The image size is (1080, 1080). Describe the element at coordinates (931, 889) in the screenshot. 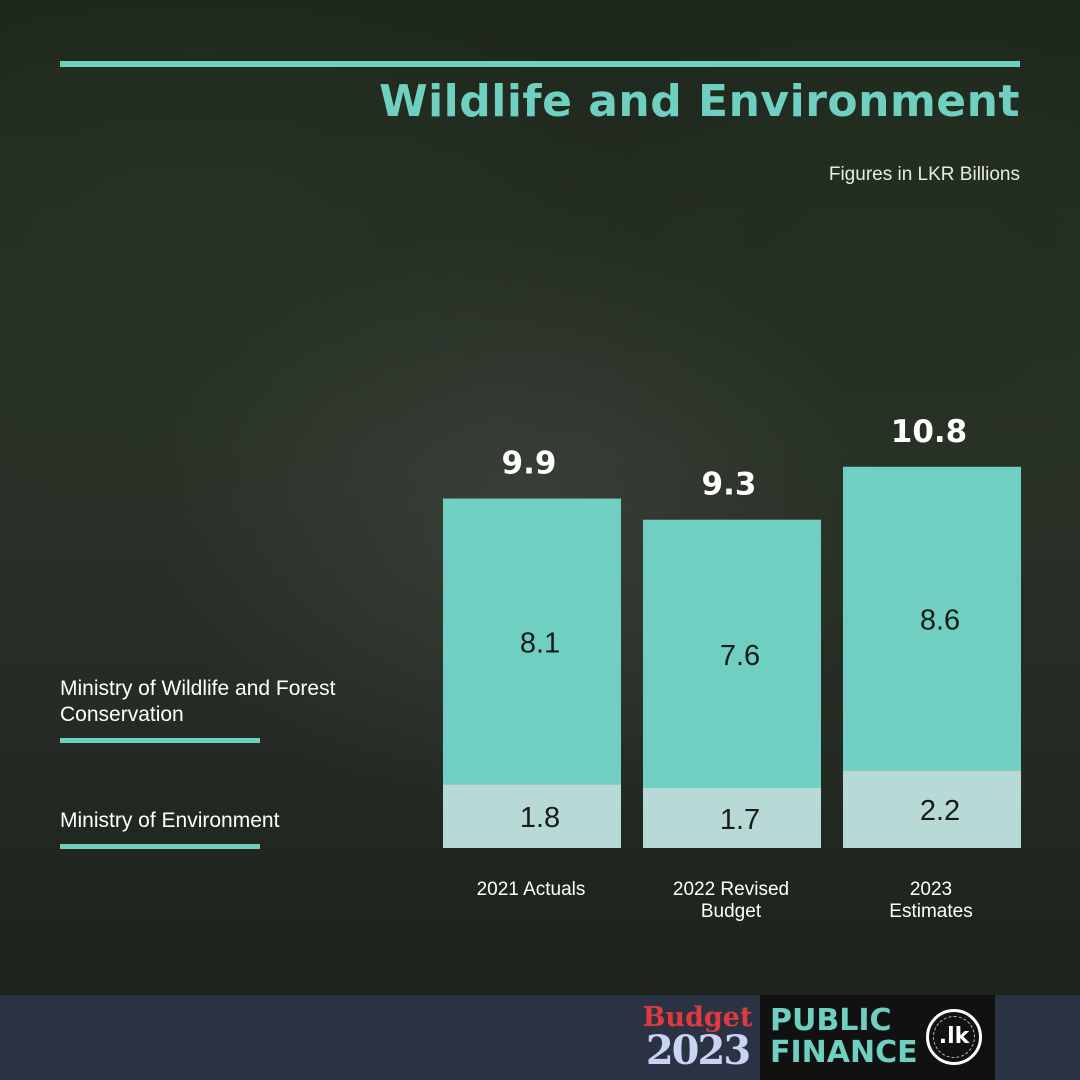

I see `category-label-2-0: 2023` at that location.